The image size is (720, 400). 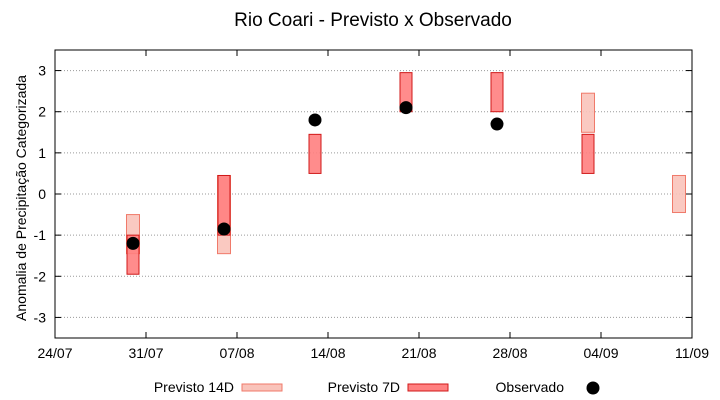 I want to click on y-tick-label: 1, so click(x=42, y=153).